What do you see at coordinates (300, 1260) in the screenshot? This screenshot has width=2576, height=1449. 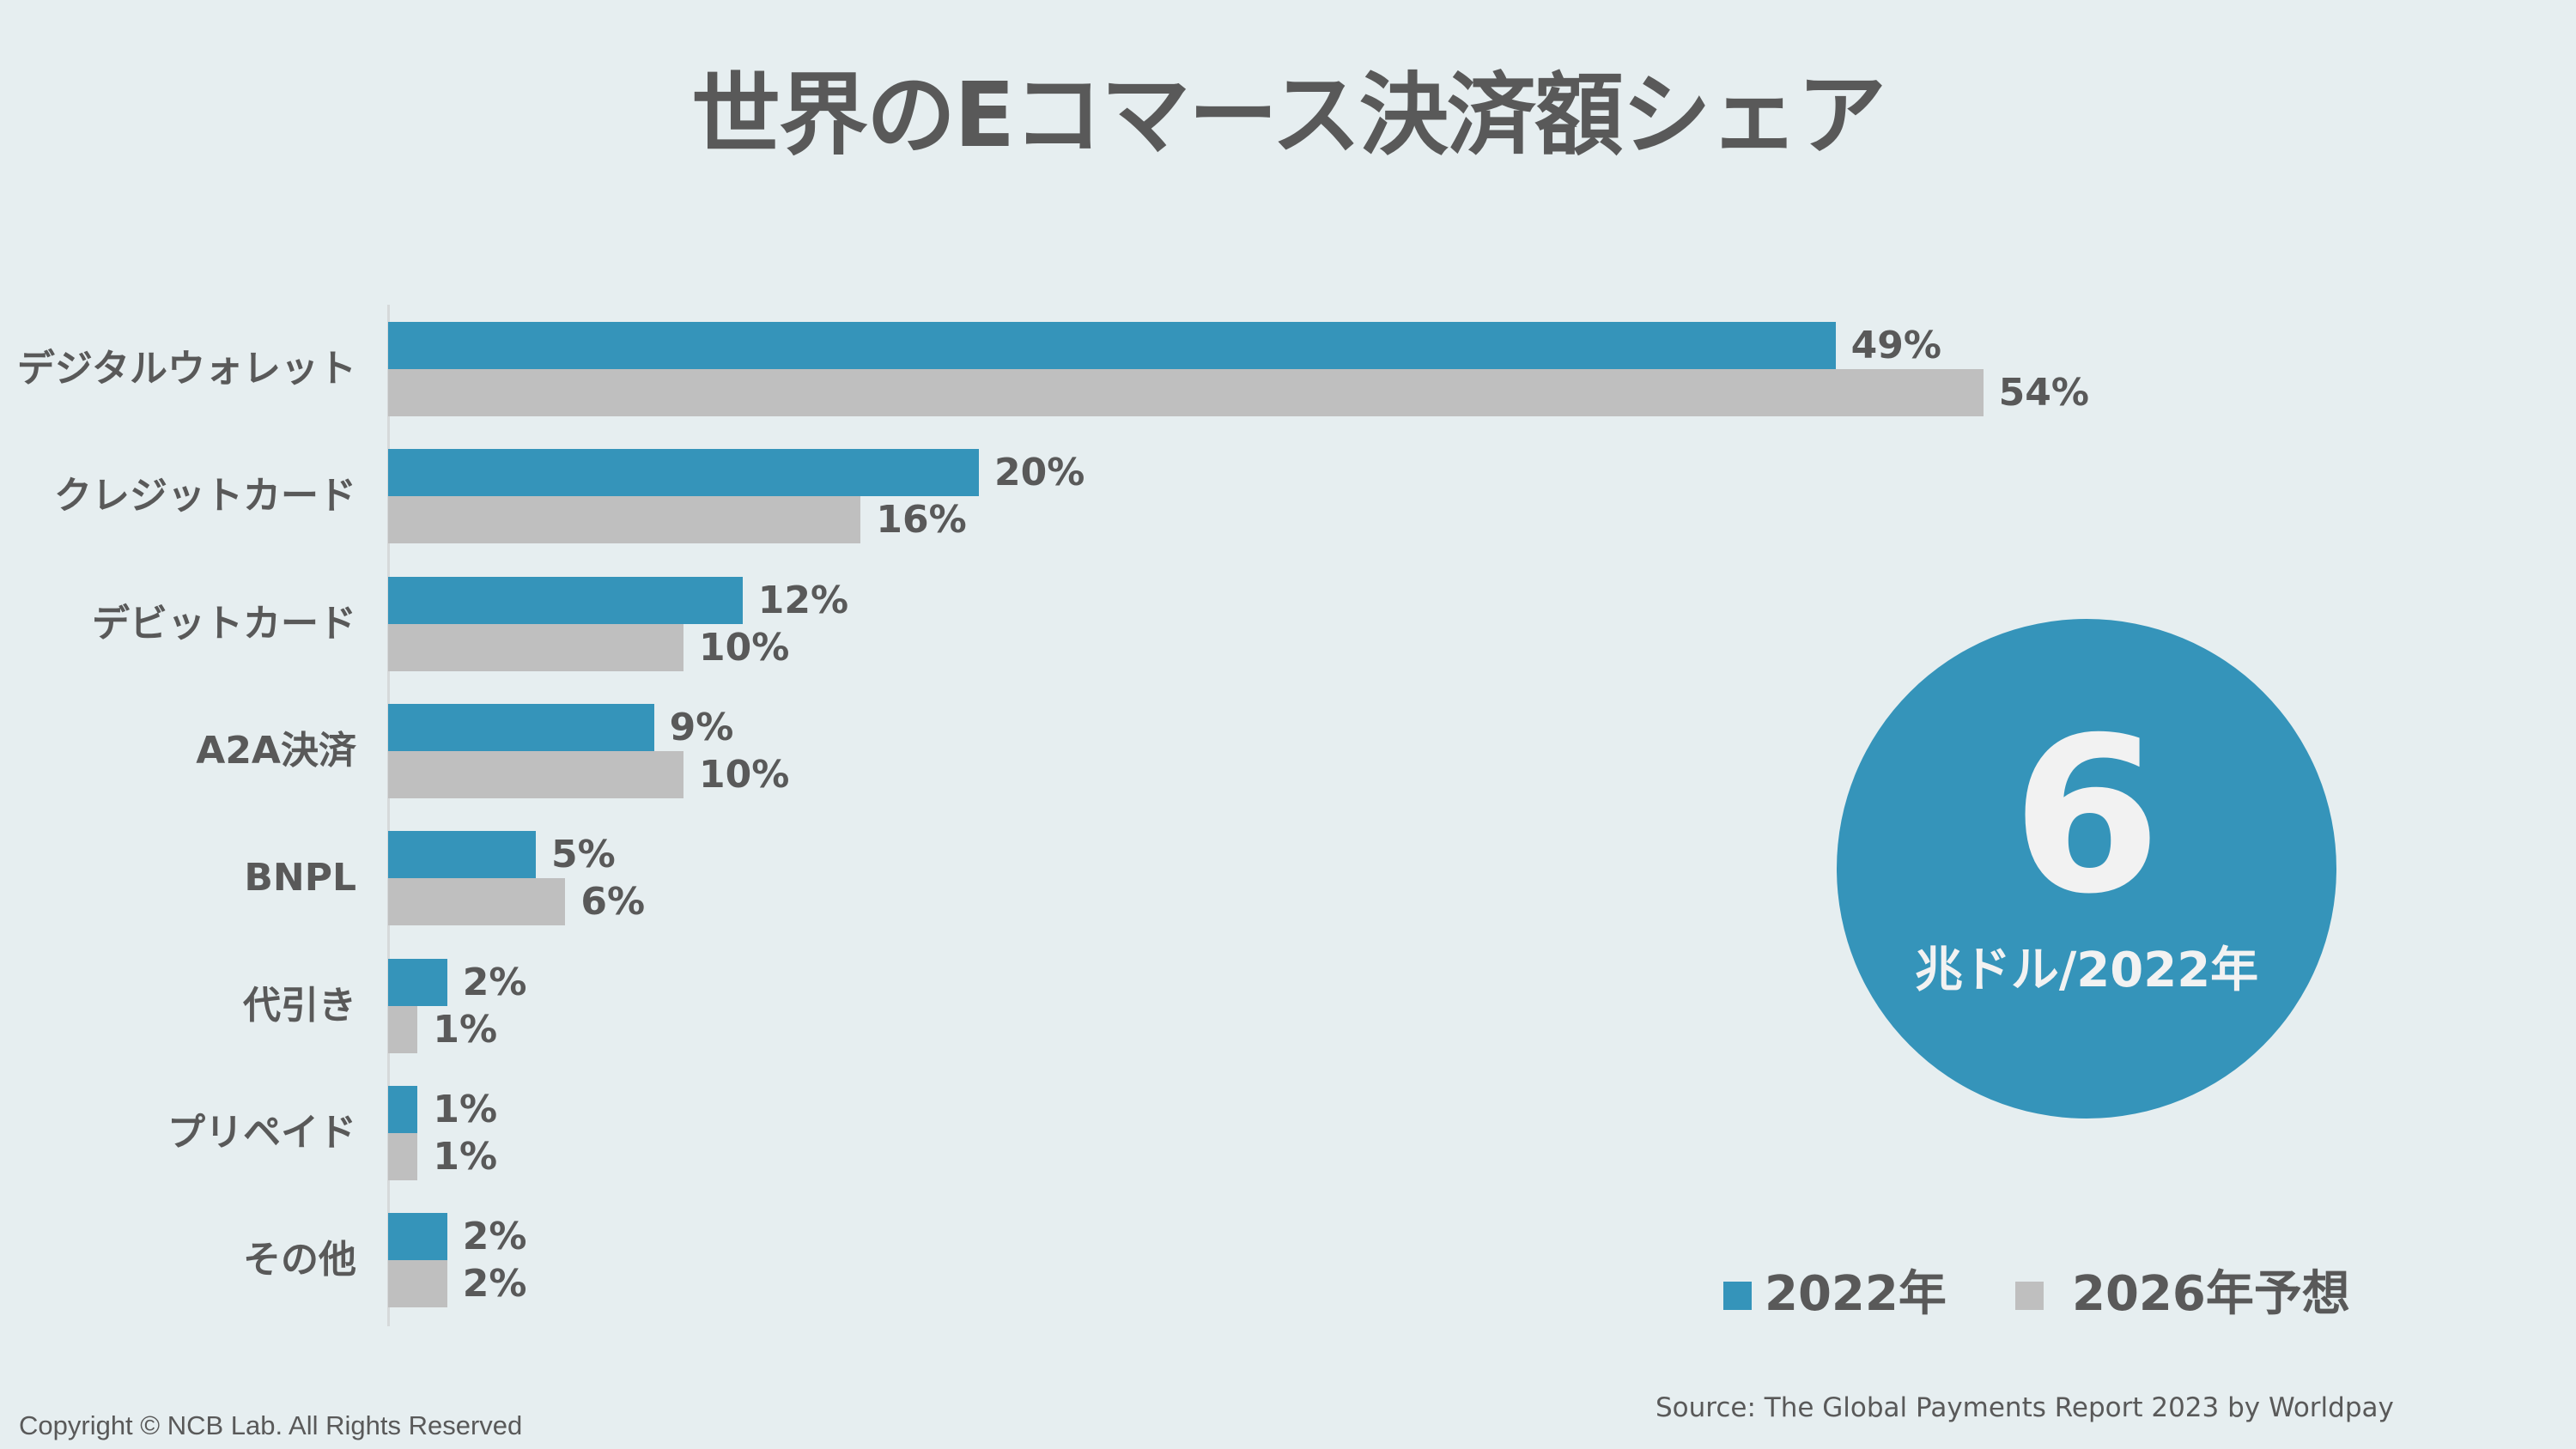 I see `category-label: その他` at bounding box center [300, 1260].